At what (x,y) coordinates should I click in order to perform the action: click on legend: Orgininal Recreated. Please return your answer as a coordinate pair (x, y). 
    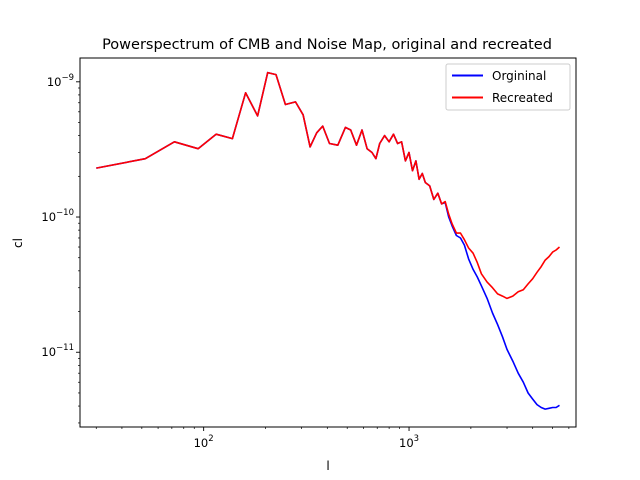
    Looking at the image, I should click on (508, 87).